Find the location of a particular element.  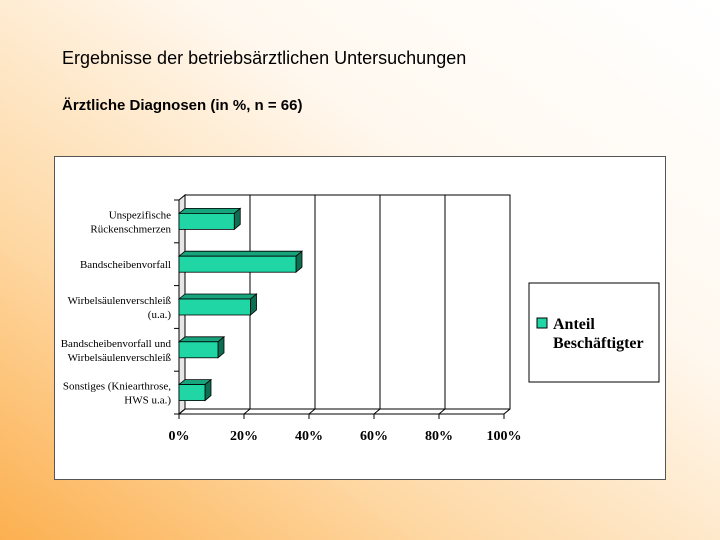

legend-label: Anteil Beschäftigter is located at coordinates (598, 334).